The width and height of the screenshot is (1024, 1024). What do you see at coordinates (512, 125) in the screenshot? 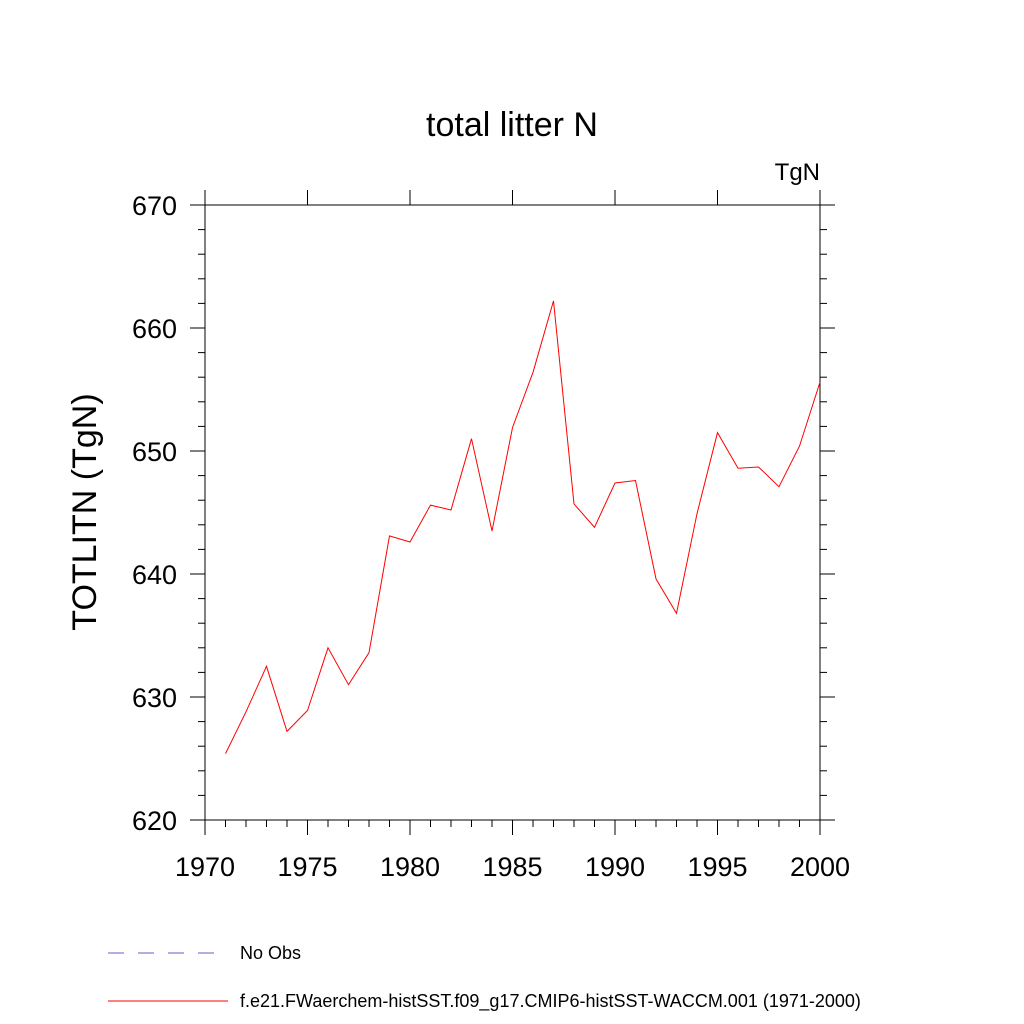
I see `chart-title: total litter N` at bounding box center [512, 125].